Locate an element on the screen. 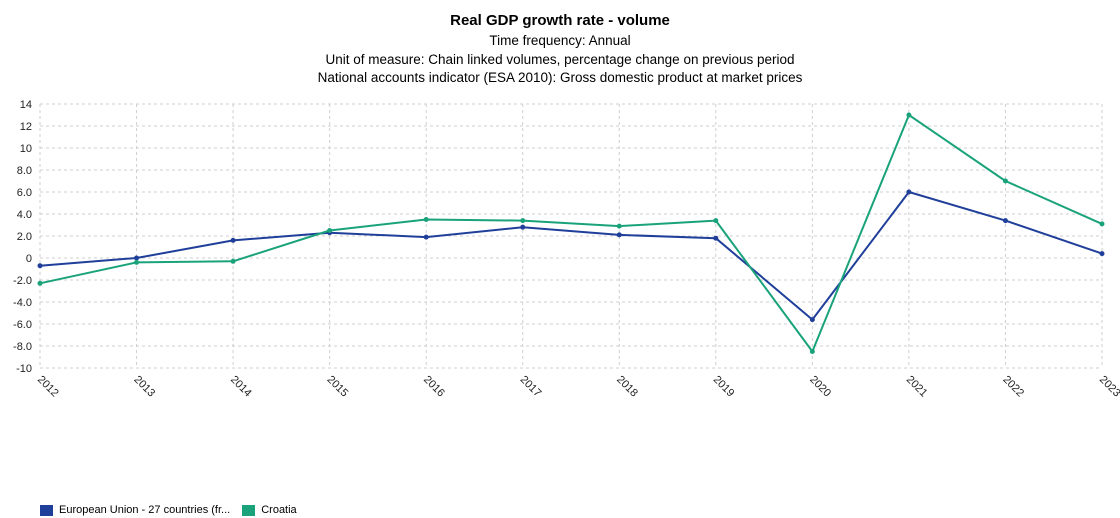 The image size is (1120, 518). x-tick-label: 2020 is located at coordinates (820, 387).